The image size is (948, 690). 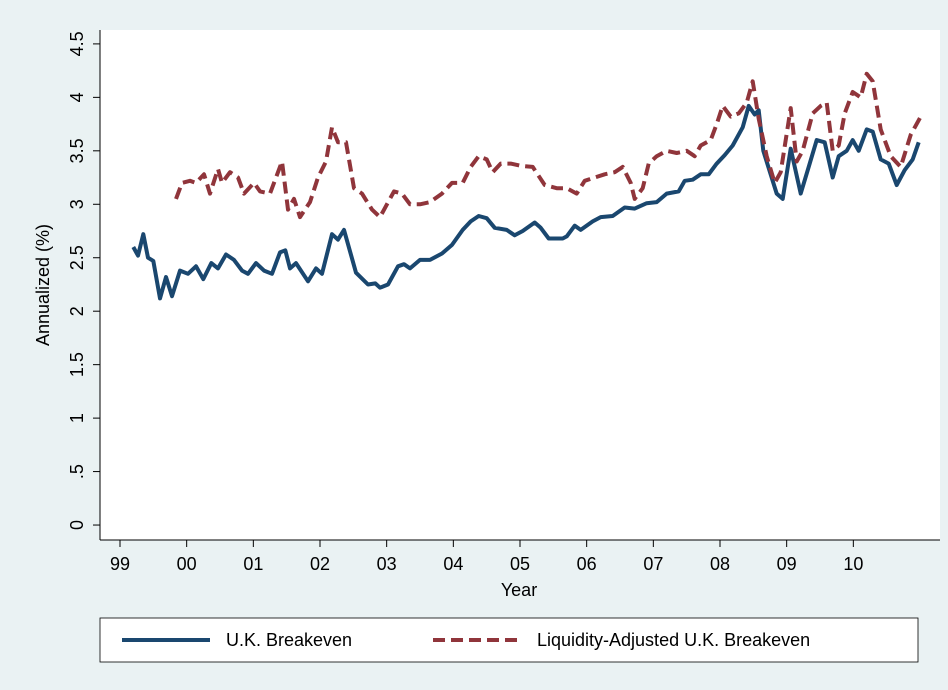 What do you see at coordinates (320, 564) in the screenshot?
I see `x-tick-label: 02` at bounding box center [320, 564].